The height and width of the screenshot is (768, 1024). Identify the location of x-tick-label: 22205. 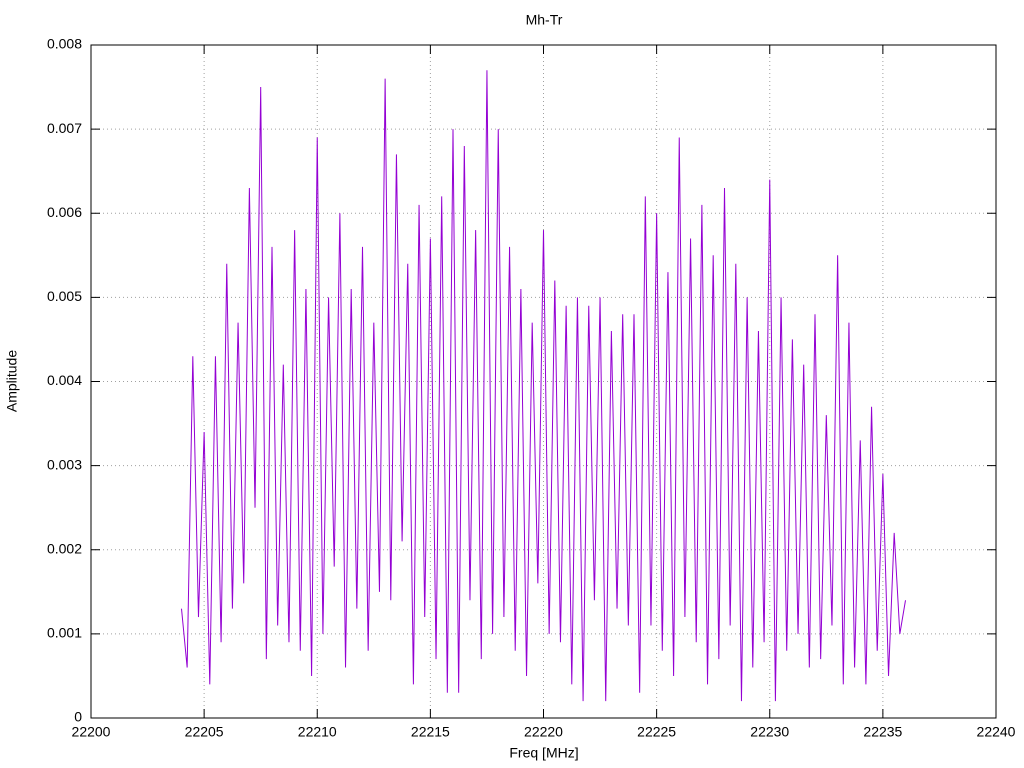
(204, 732).